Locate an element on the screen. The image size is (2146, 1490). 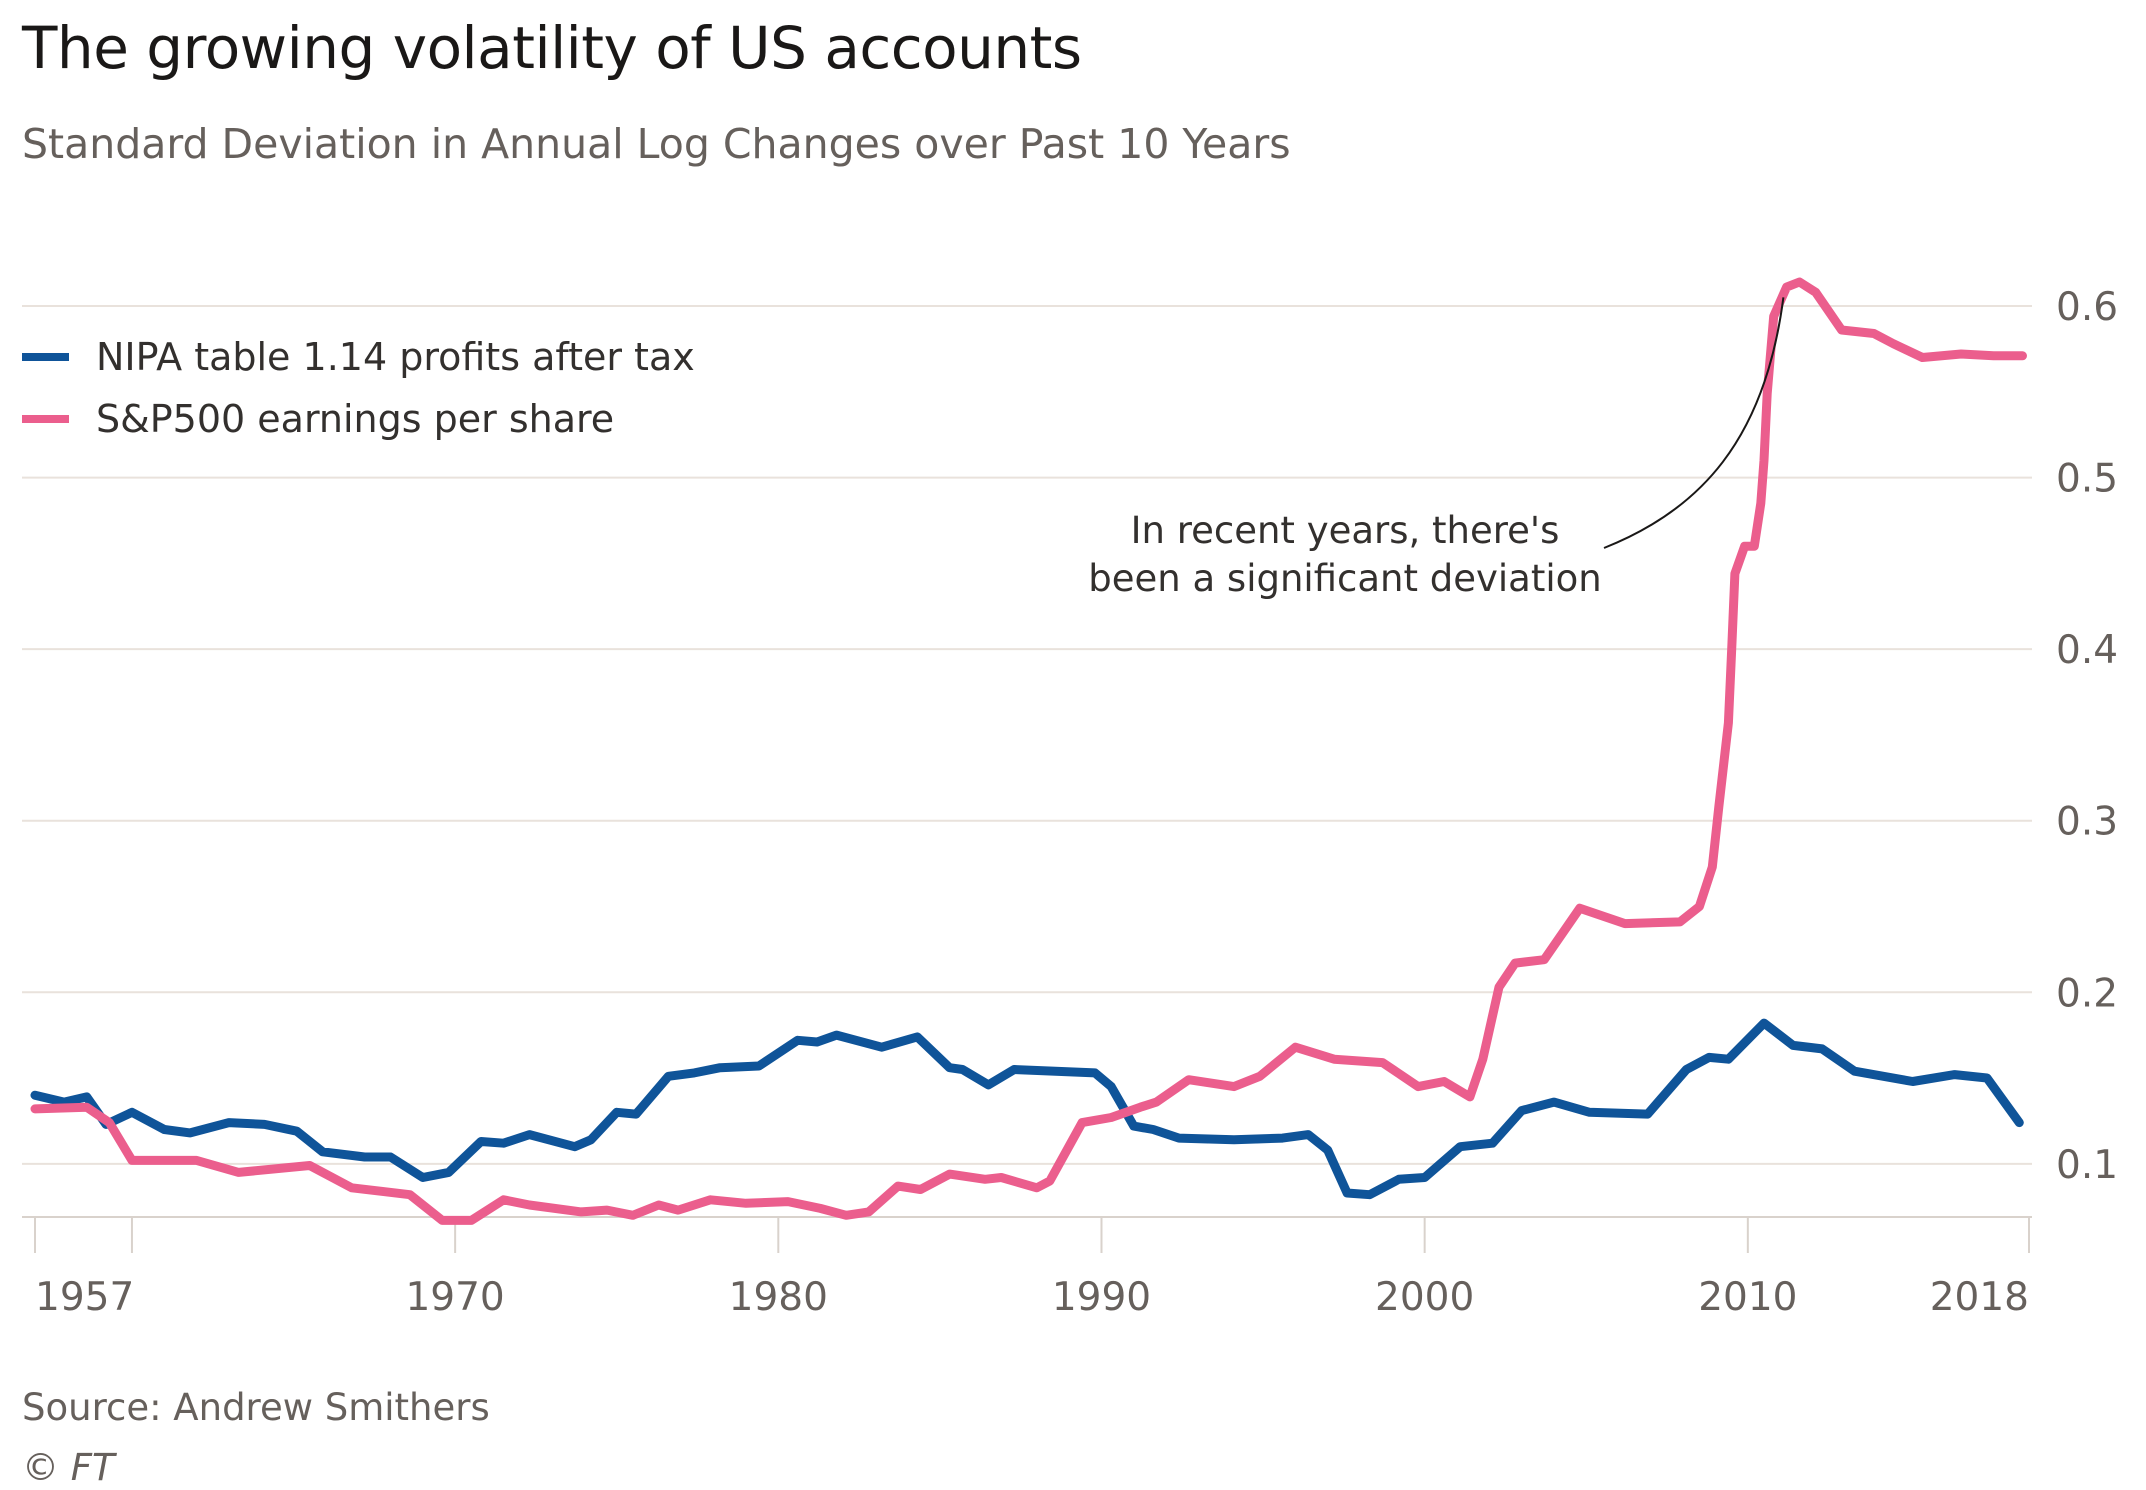
y-tick-label: 0.5 is located at coordinates (2087, 479).